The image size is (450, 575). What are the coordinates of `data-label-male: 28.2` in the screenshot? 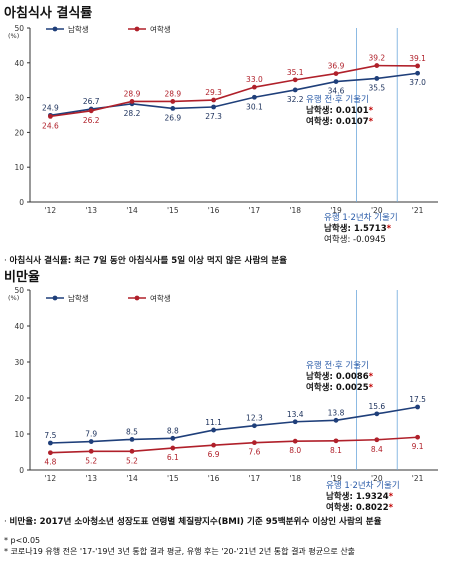 It's located at (132, 113).